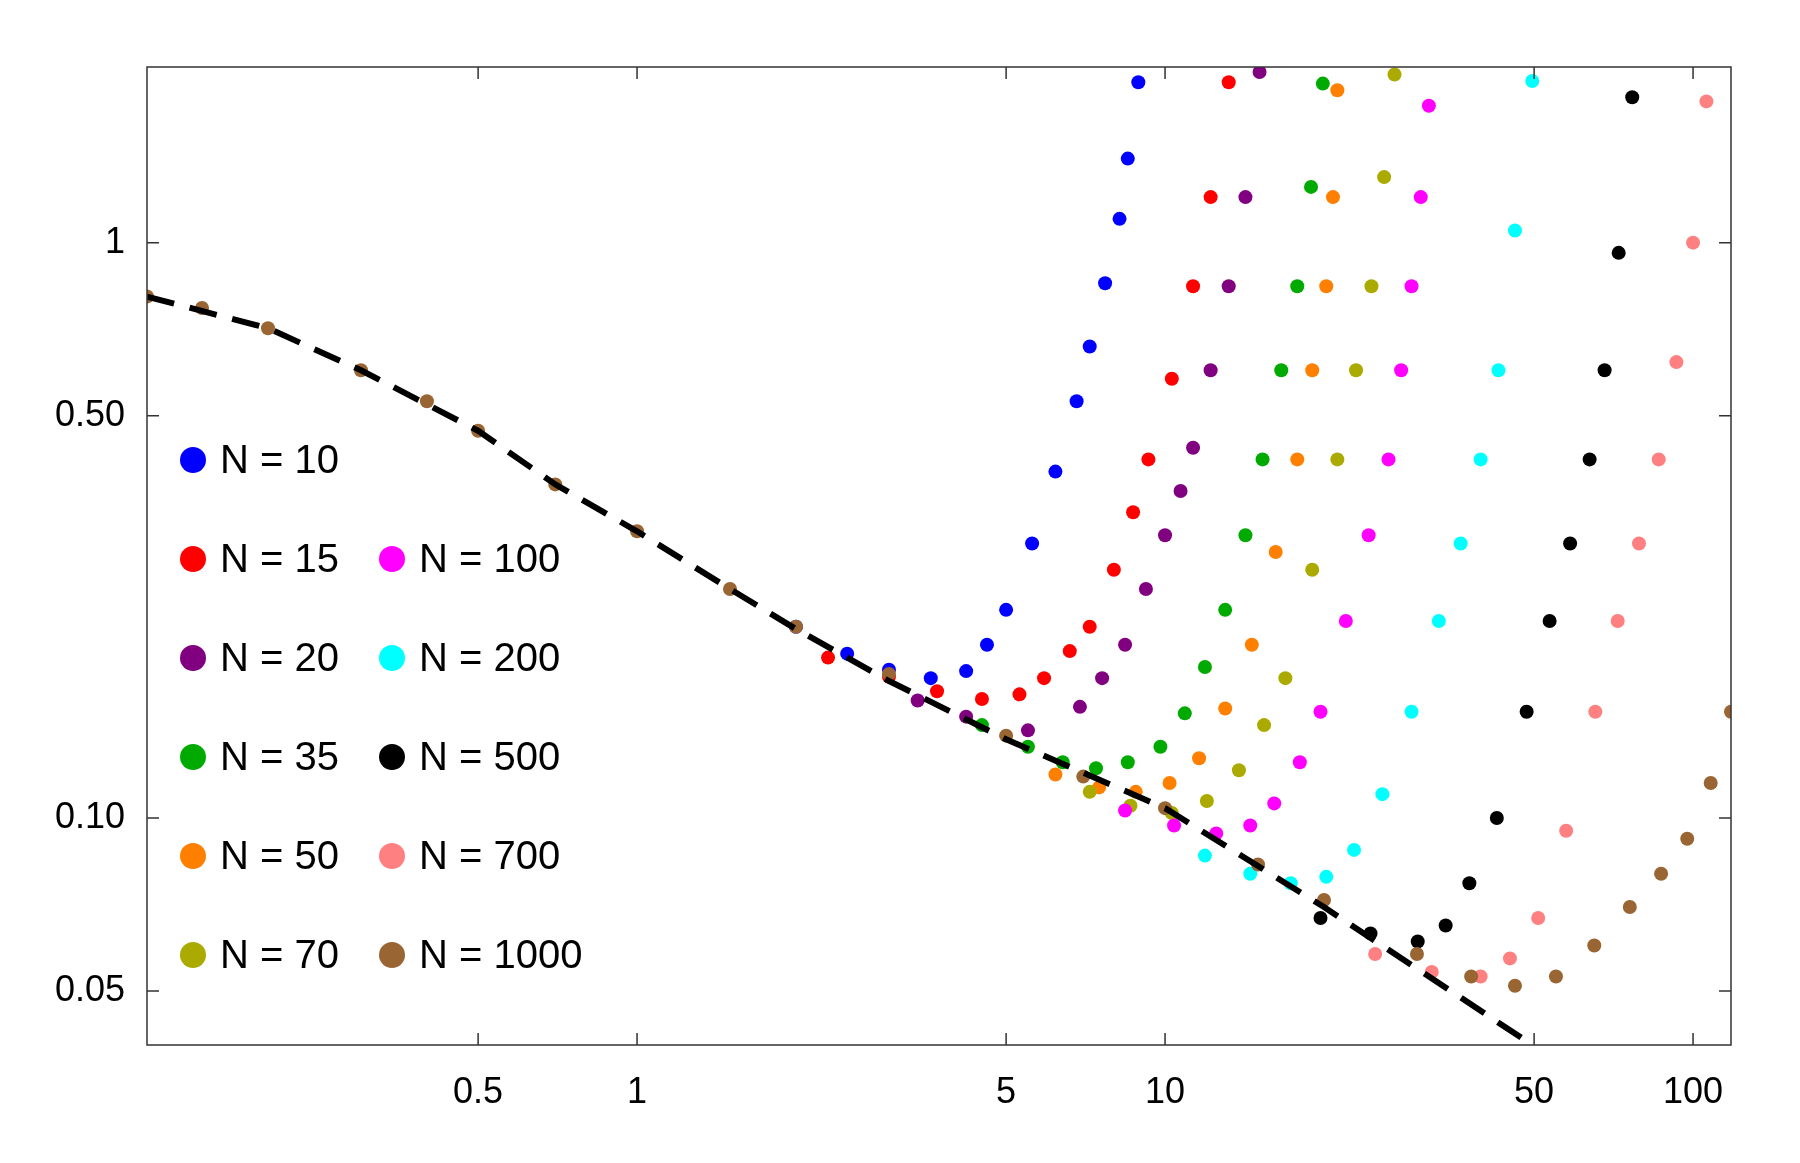  What do you see at coordinates (489, 855) in the screenshot?
I see `legend-label: N = 700` at bounding box center [489, 855].